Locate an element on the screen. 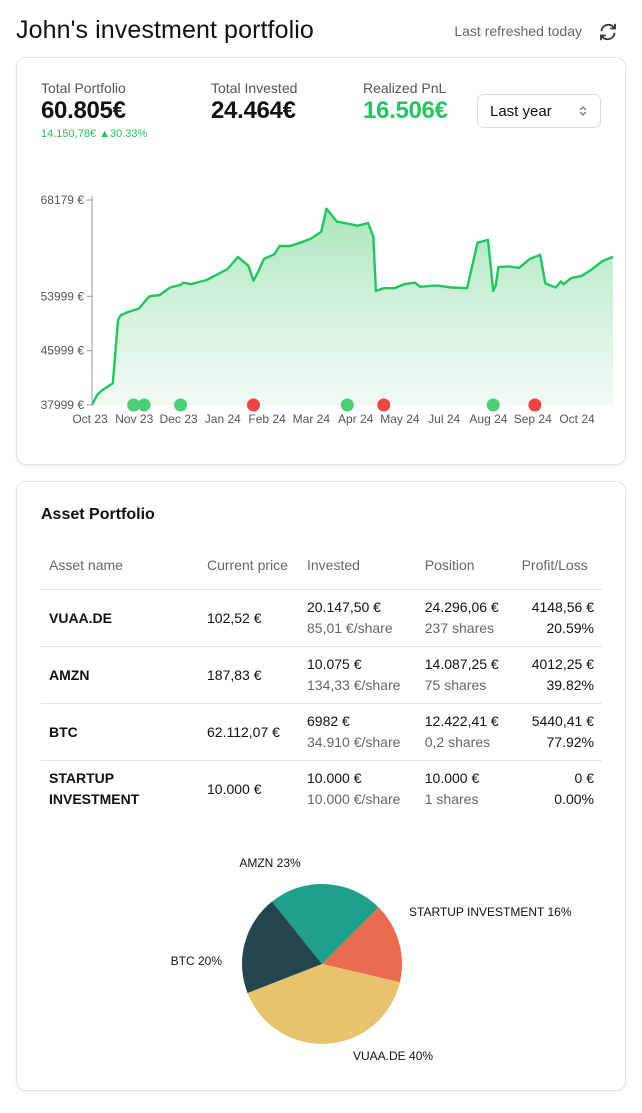  invested-amount: 20.147,50 € is located at coordinates (344, 607).